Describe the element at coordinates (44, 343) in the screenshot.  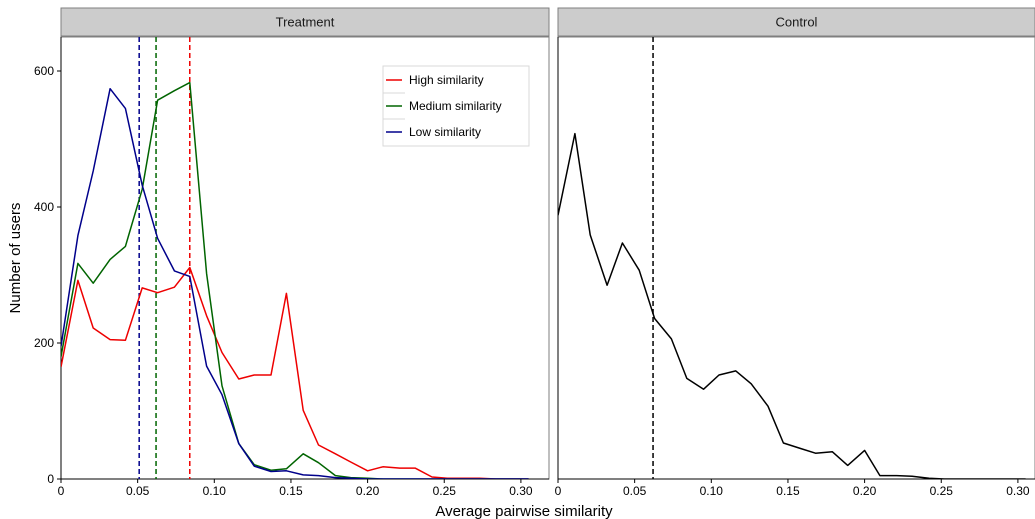
I see `y-tick-label-1: 200` at that location.